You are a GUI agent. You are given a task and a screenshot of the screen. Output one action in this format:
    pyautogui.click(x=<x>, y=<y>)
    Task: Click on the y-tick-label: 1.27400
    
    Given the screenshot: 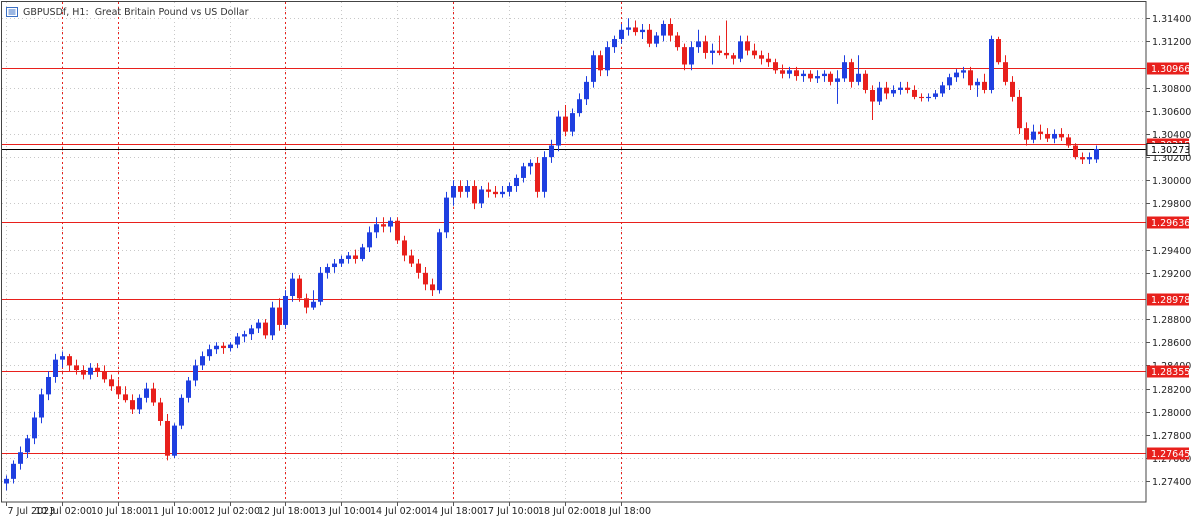 What is the action you would take?
    pyautogui.click(x=1171, y=482)
    